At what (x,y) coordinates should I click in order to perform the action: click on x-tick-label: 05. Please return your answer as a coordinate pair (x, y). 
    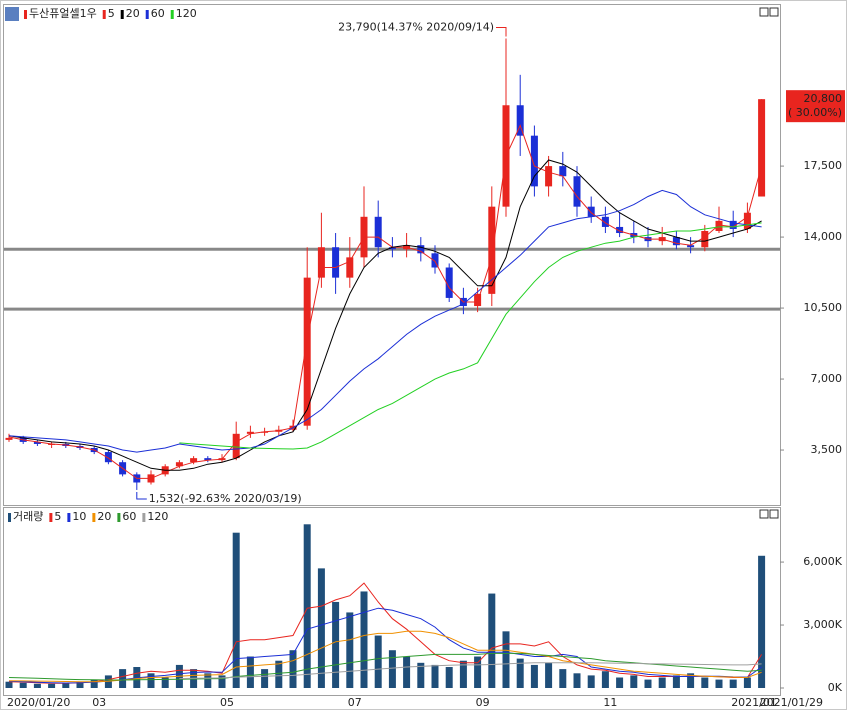
    Looking at the image, I should click on (227, 702).